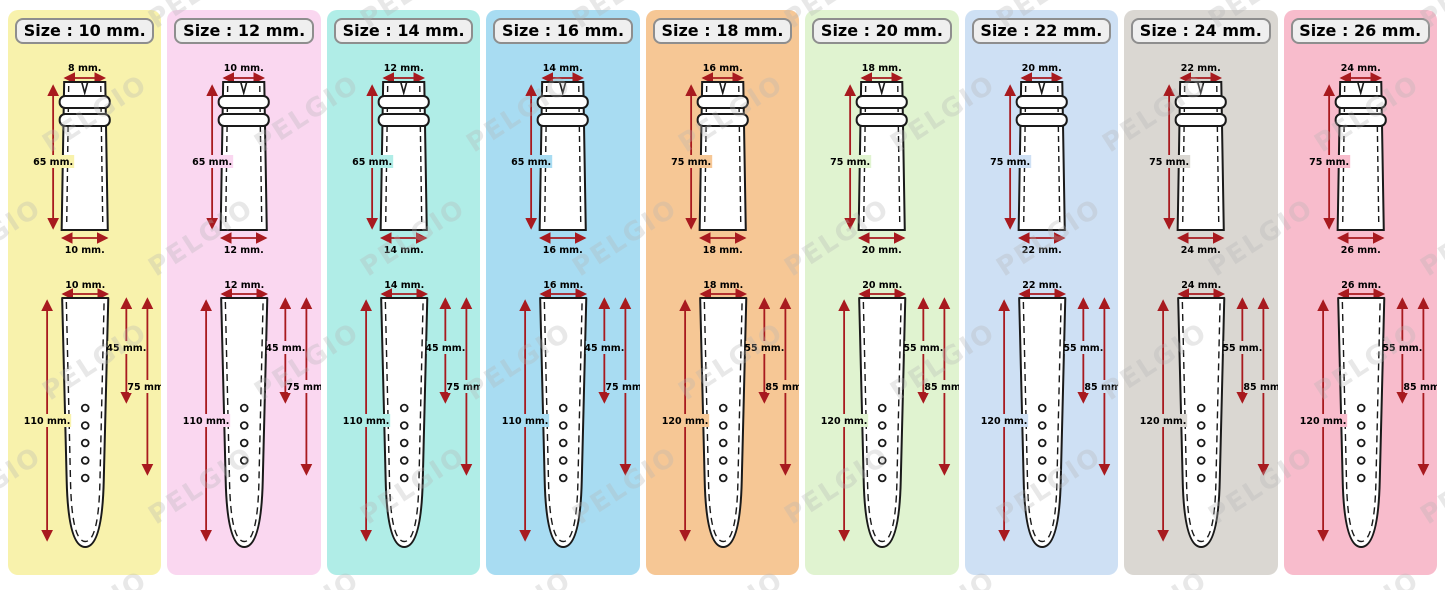 The image size is (1445, 590). What do you see at coordinates (1201, 68) in the screenshot?
I see `buckle-top-width-label: 22 mm.` at bounding box center [1201, 68].